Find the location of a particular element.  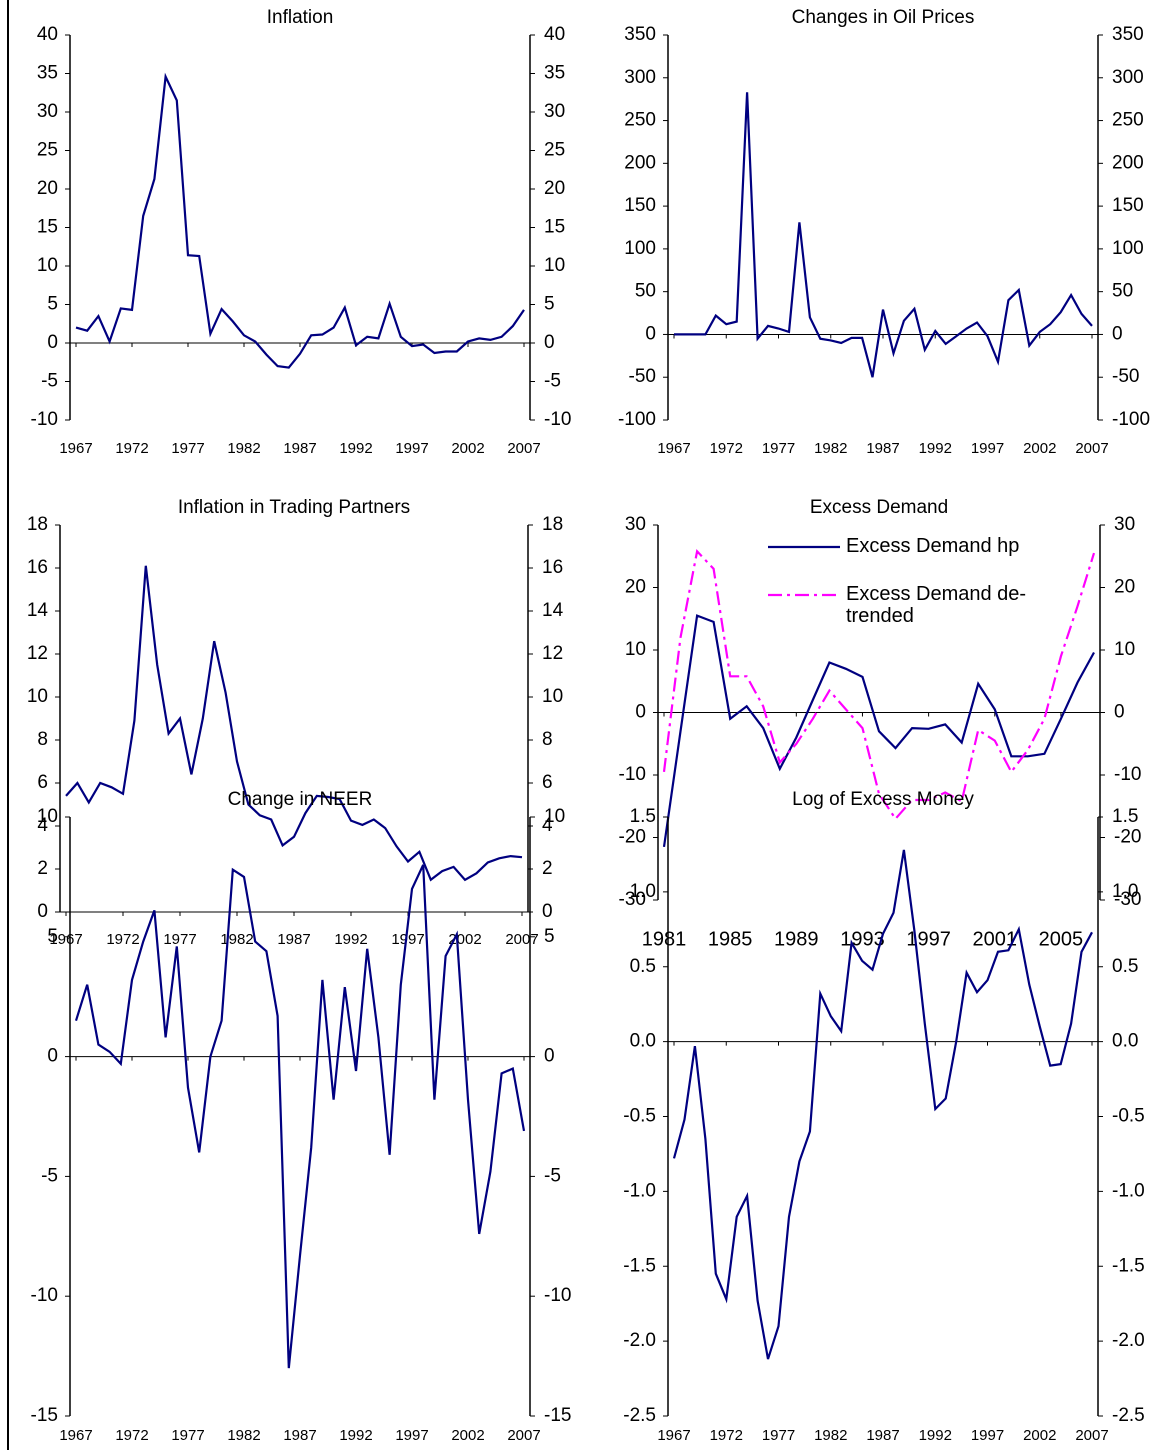

x-tick-label: 1981 is located at coordinates (664, 939).